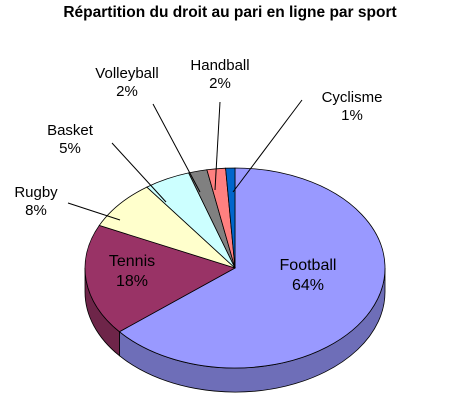  What do you see at coordinates (126, 73) in the screenshot?
I see `slice-label-volleyball: Volleyball` at bounding box center [126, 73].